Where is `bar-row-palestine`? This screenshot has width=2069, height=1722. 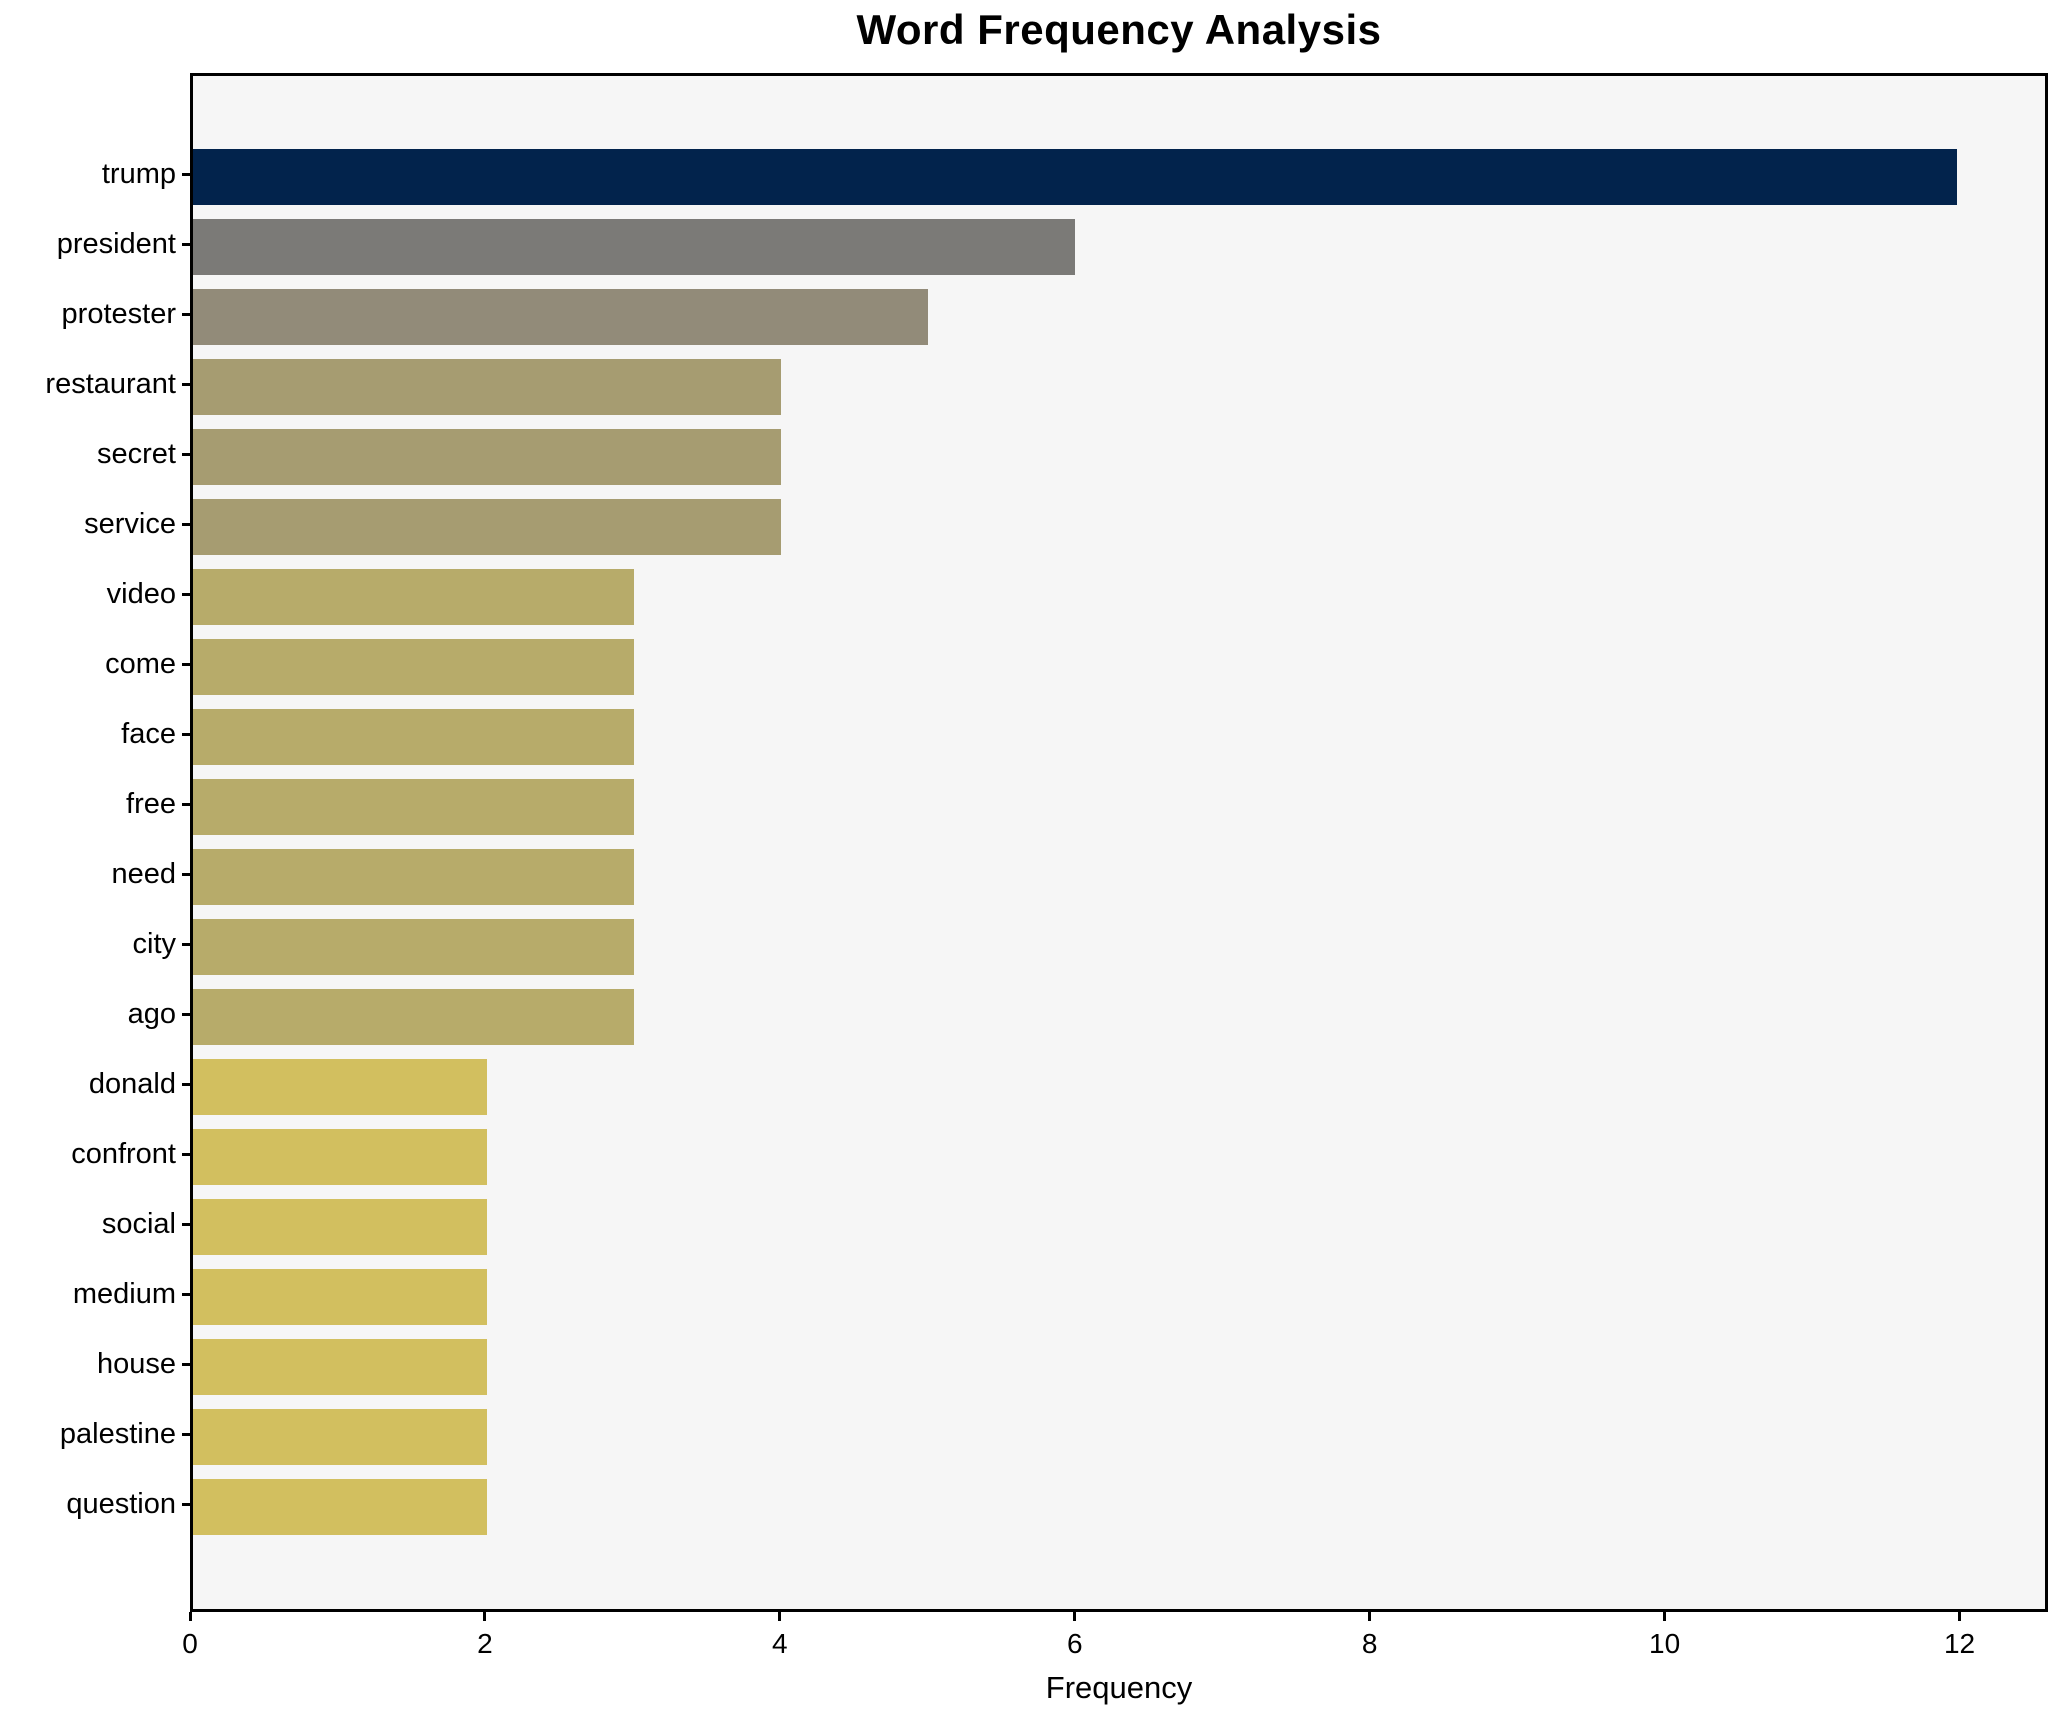 bar-row-palestine is located at coordinates (1119, 1437).